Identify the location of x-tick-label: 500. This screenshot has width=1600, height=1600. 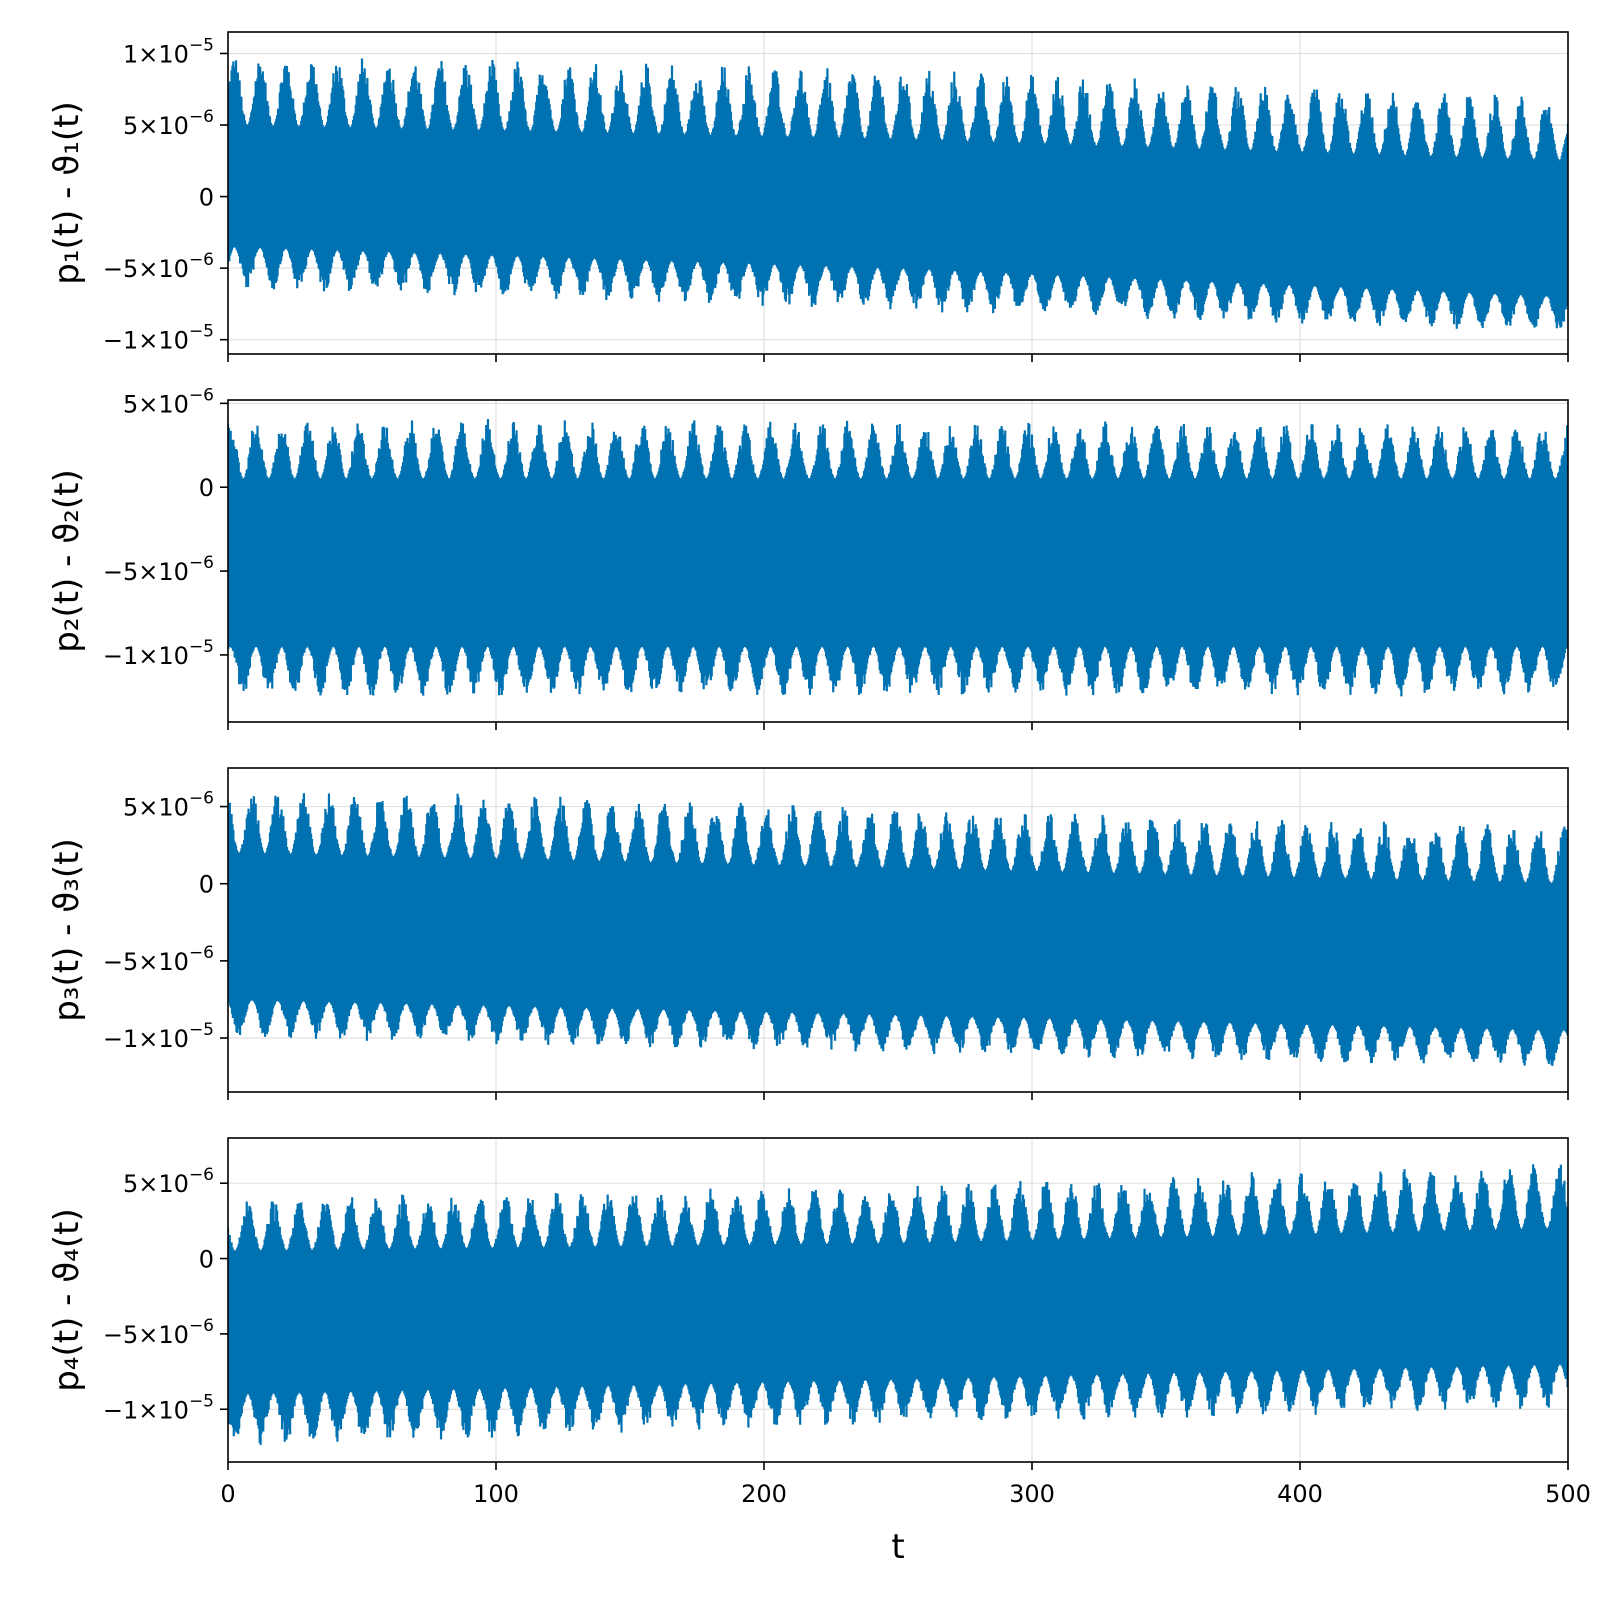
(1568, 1494).